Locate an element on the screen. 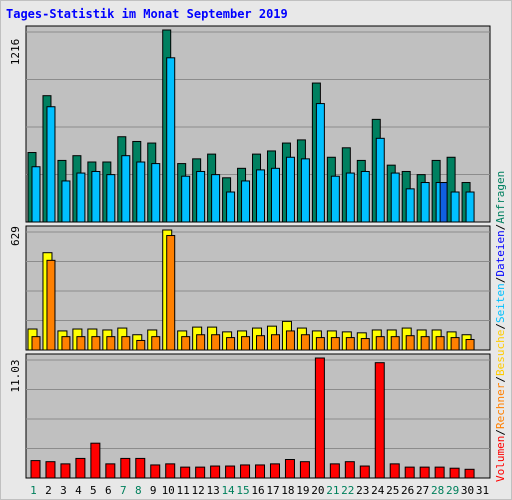 Image resolution: width=512 pixels, height=500 pixels. legend-sep-1: / is located at coordinates (500, 432).